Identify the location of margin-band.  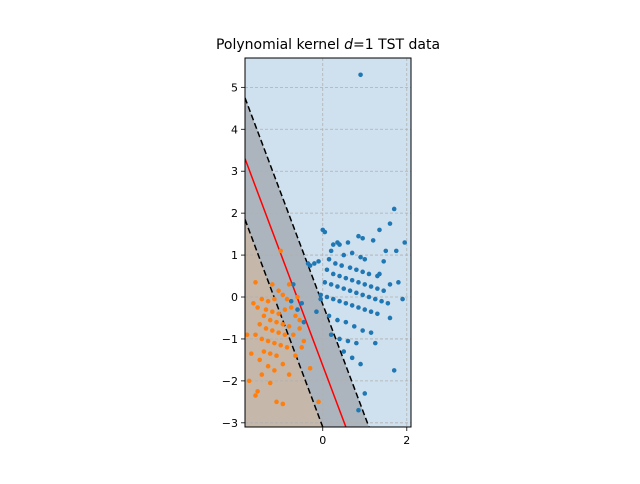
(307, 242).